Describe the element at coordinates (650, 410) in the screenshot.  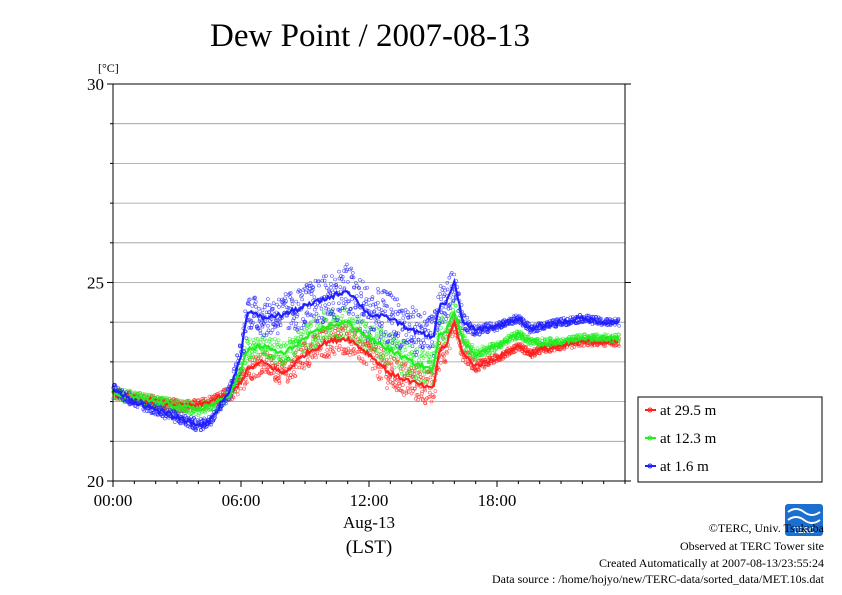
I see `legend-marker` at that location.